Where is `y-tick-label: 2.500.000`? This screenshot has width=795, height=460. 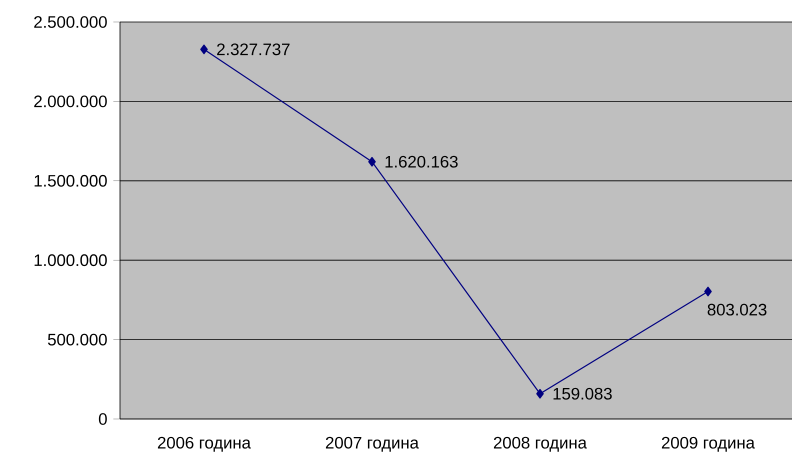
y-tick-label: 2.500.000 is located at coordinates (70, 22).